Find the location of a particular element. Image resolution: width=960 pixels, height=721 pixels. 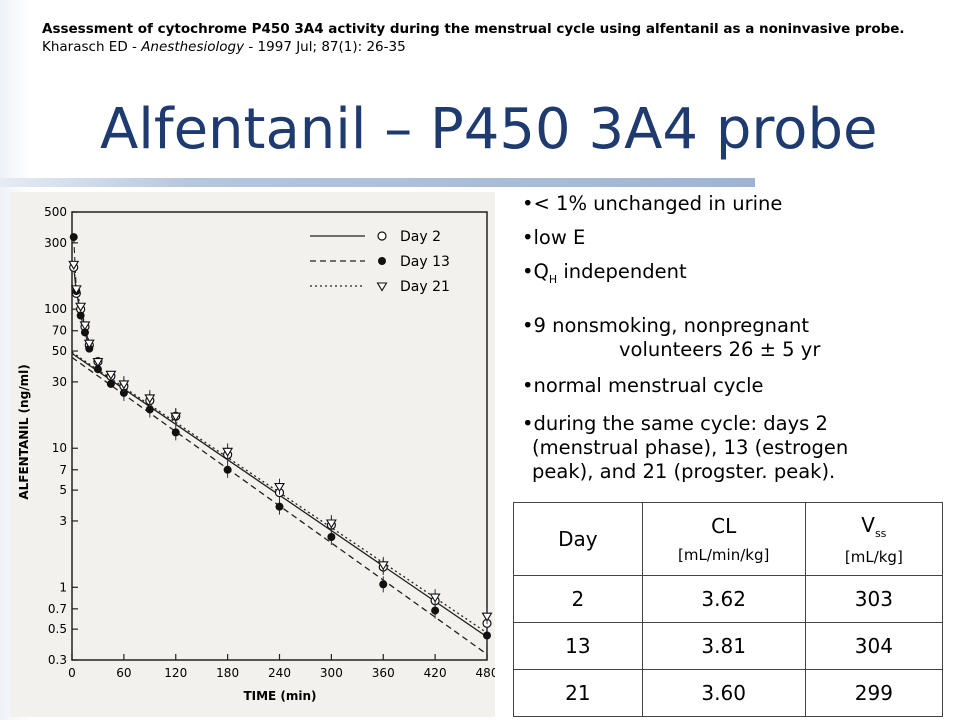

x-tick-label: 0 is located at coordinates (72, 673).